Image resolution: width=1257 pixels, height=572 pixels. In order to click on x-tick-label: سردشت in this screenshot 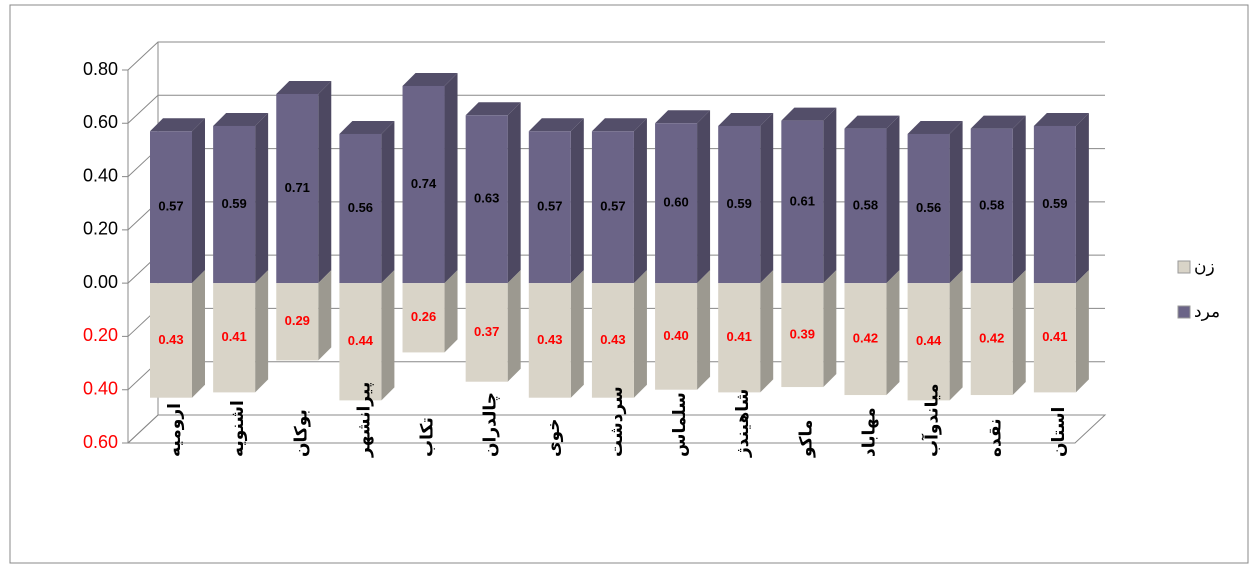, I will do `click(617, 421)`.